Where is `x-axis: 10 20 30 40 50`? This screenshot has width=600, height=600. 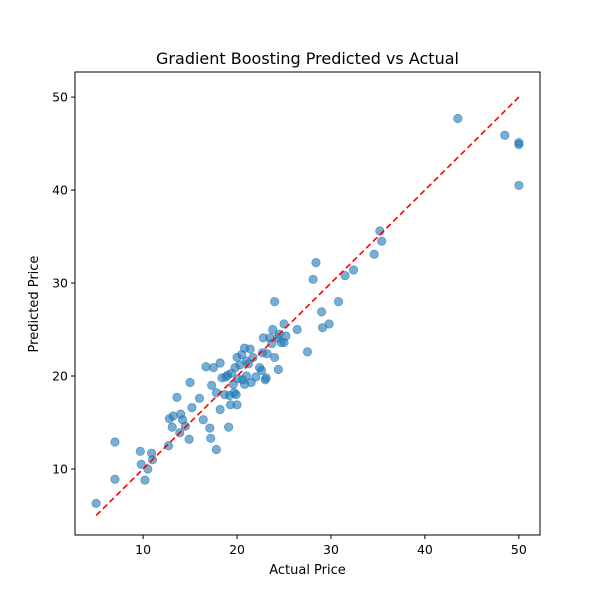 x-axis: 10 20 30 40 50 is located at coordinates (331, 546).